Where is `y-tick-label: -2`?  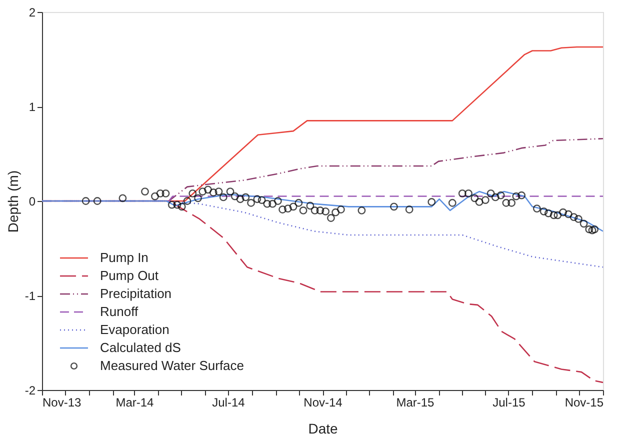
y-tick-label: -2 is located at coordinates (30, 391).